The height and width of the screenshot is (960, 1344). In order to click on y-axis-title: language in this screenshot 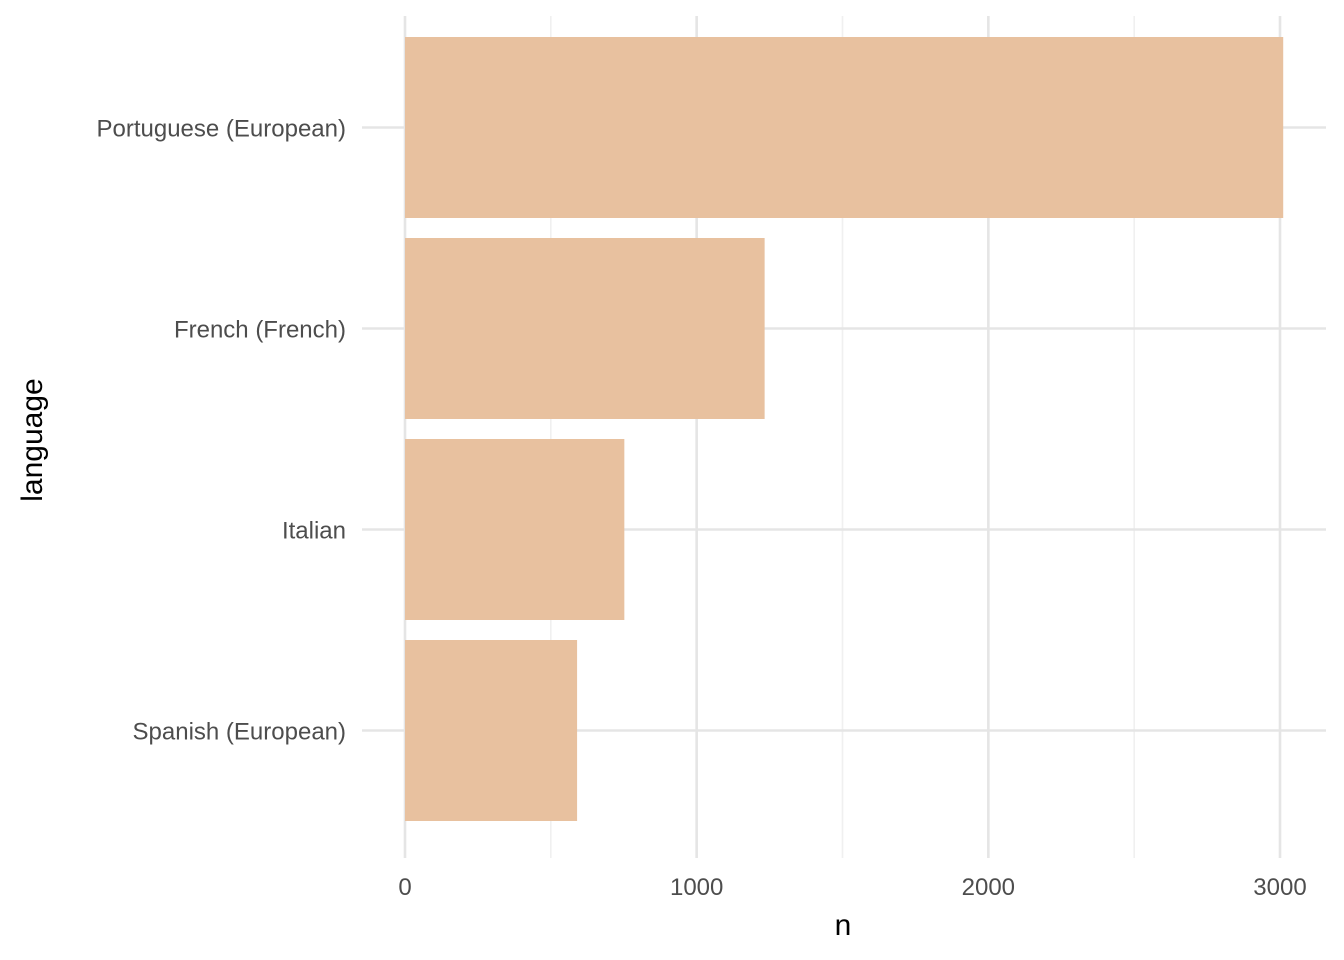, I will do `click(32, 439)`.